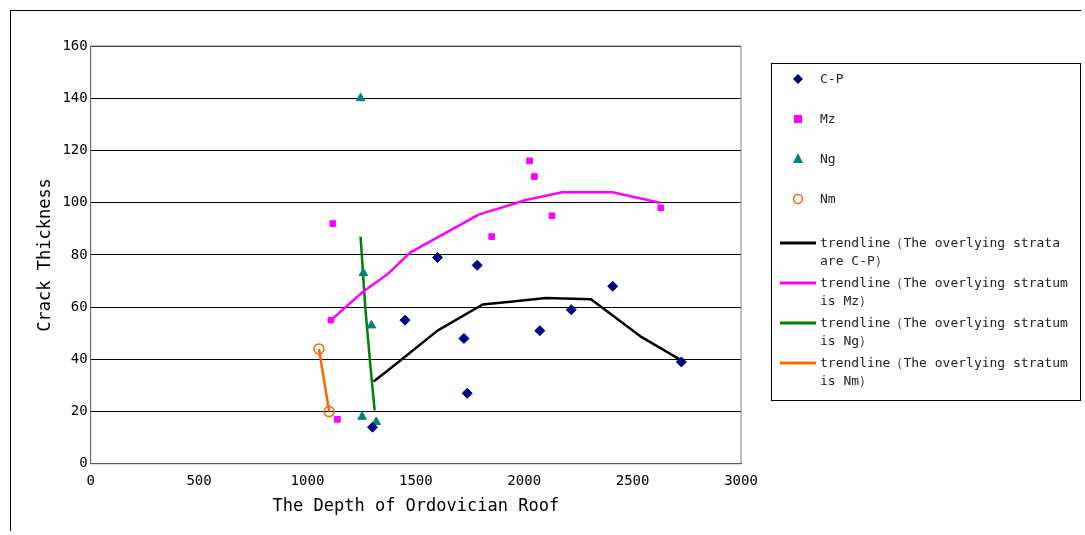 The image size is (1085, 535). Describe the element at coordinates (828, 199) in the screenshot. I see `legend-label: Nm` at that location.